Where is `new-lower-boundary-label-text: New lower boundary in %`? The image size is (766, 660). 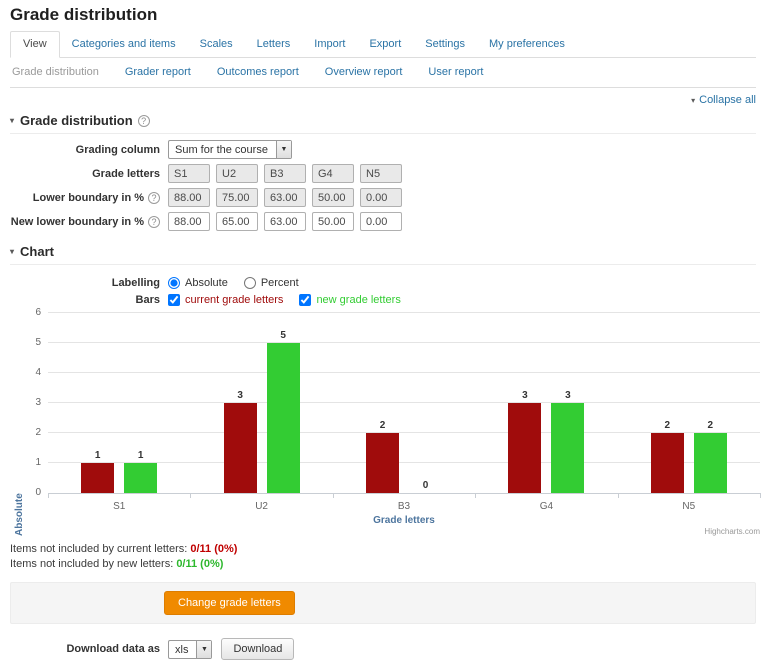 new-lower-boundary-label-text: New lower boundary in % is located at coordinates (77, 221).